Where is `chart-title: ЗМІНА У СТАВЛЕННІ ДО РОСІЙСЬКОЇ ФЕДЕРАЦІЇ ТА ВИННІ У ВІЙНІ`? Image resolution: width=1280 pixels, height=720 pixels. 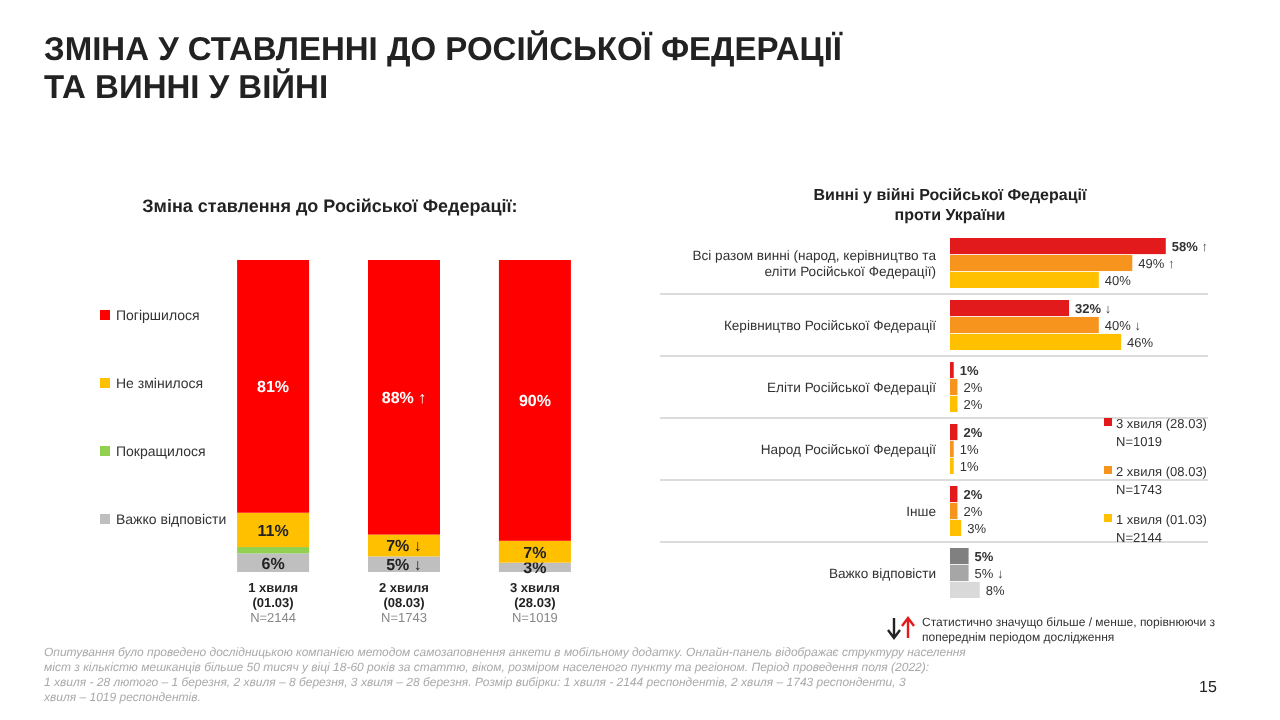
chart-title: ЗМІНА У СТАВЛЕННІ ДО РОСІЙСЬКОЇ ФЕДЕРАЦІЇ ТА ВИННІ У ВІЙНІ is located at coordinates (443, 68).